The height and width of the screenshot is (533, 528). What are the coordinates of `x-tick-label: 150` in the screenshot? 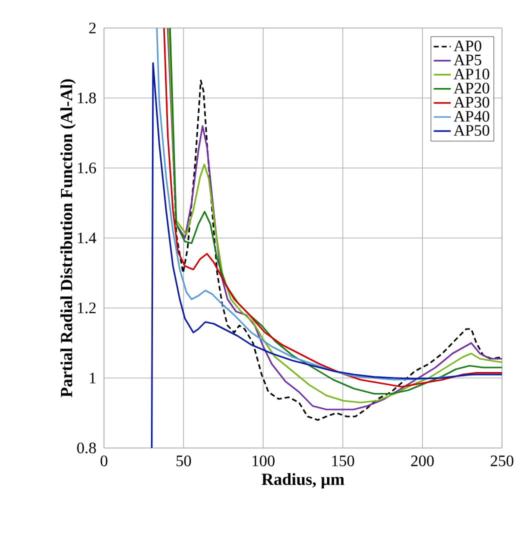 It's located at (343, 461).